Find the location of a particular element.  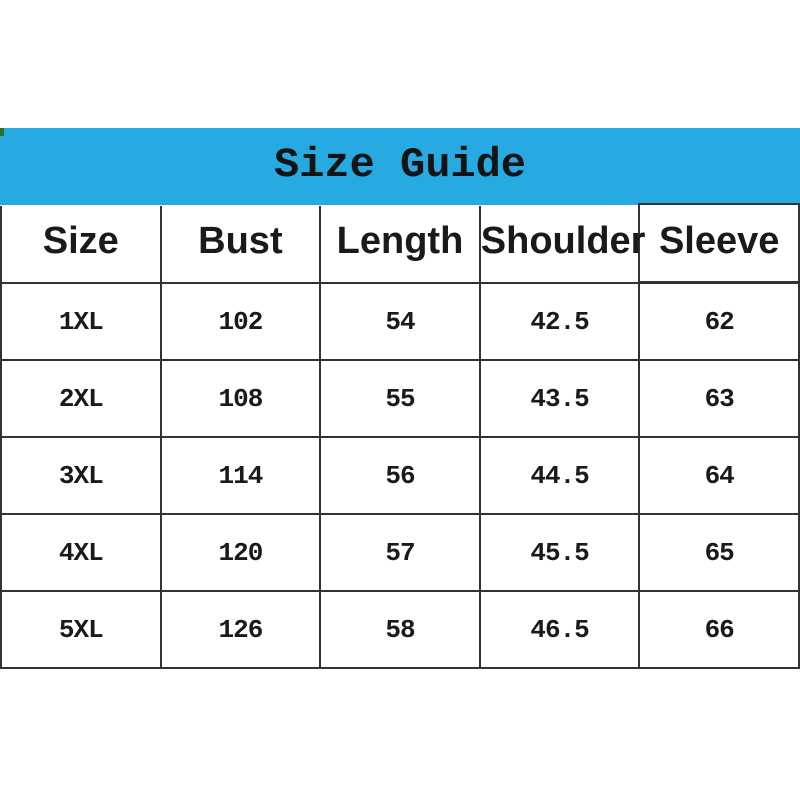

size-value: 3XL is located at coordinates (81, 475).